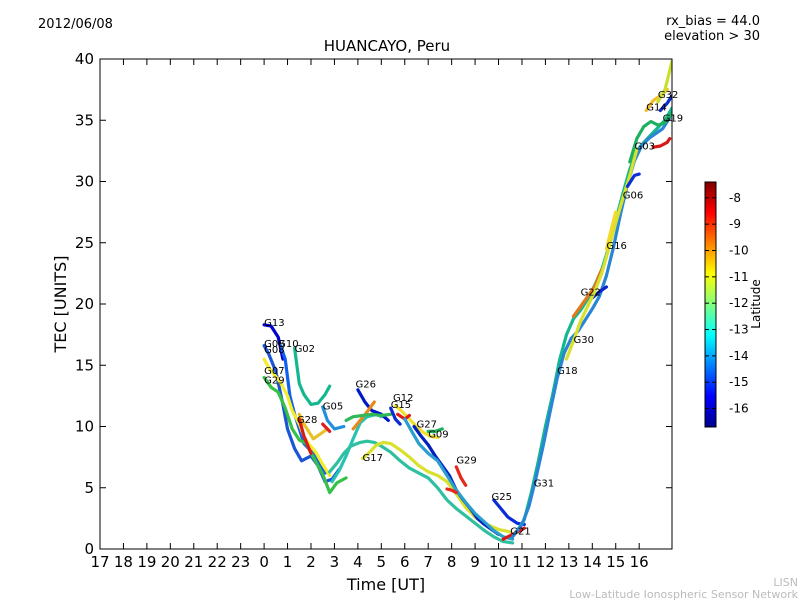 The image size is (800, 601). What do you see at coordinates (311, 562) in the screenshot?
I see `x-tick-label: 2` at bounding box center [311, 562].